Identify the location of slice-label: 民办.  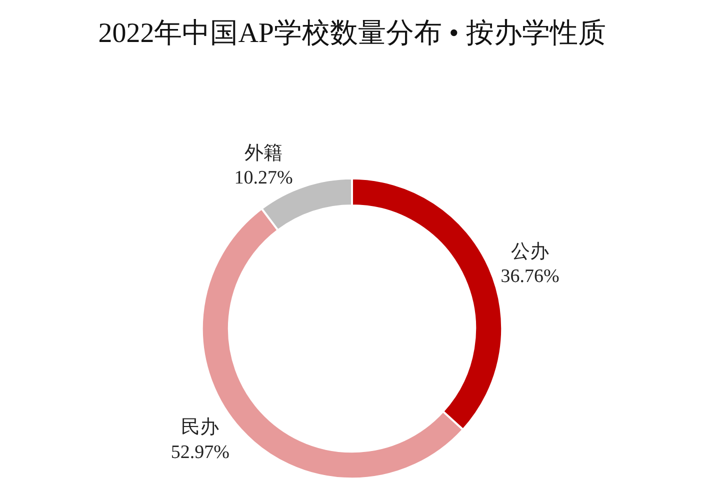
(200, 427).